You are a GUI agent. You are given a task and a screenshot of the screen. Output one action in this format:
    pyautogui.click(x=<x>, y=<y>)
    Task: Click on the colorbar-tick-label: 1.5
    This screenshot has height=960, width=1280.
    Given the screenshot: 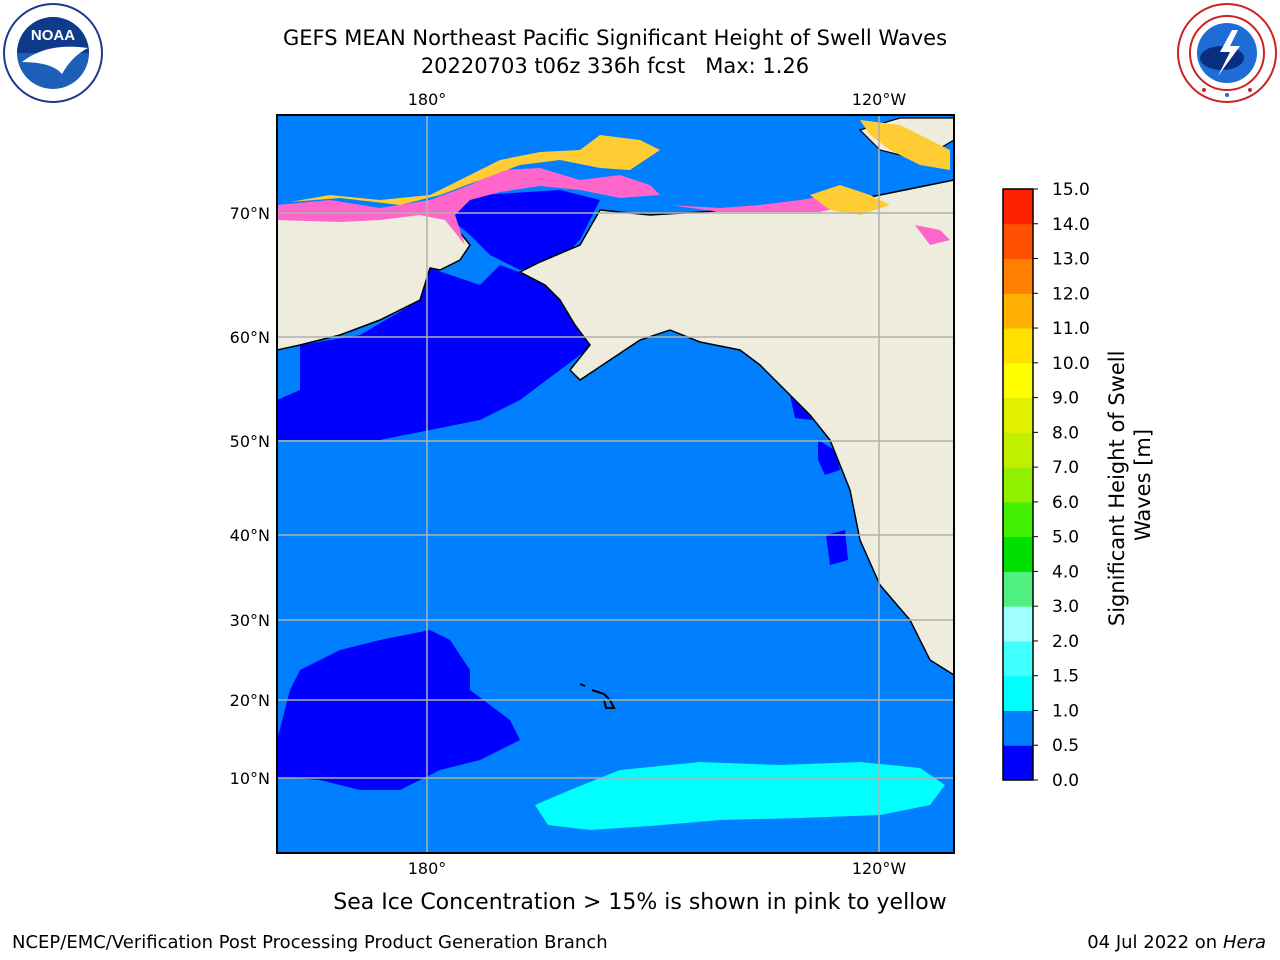 What is the action you would take?
    pyautogui.click(x=1065, y=677)
    